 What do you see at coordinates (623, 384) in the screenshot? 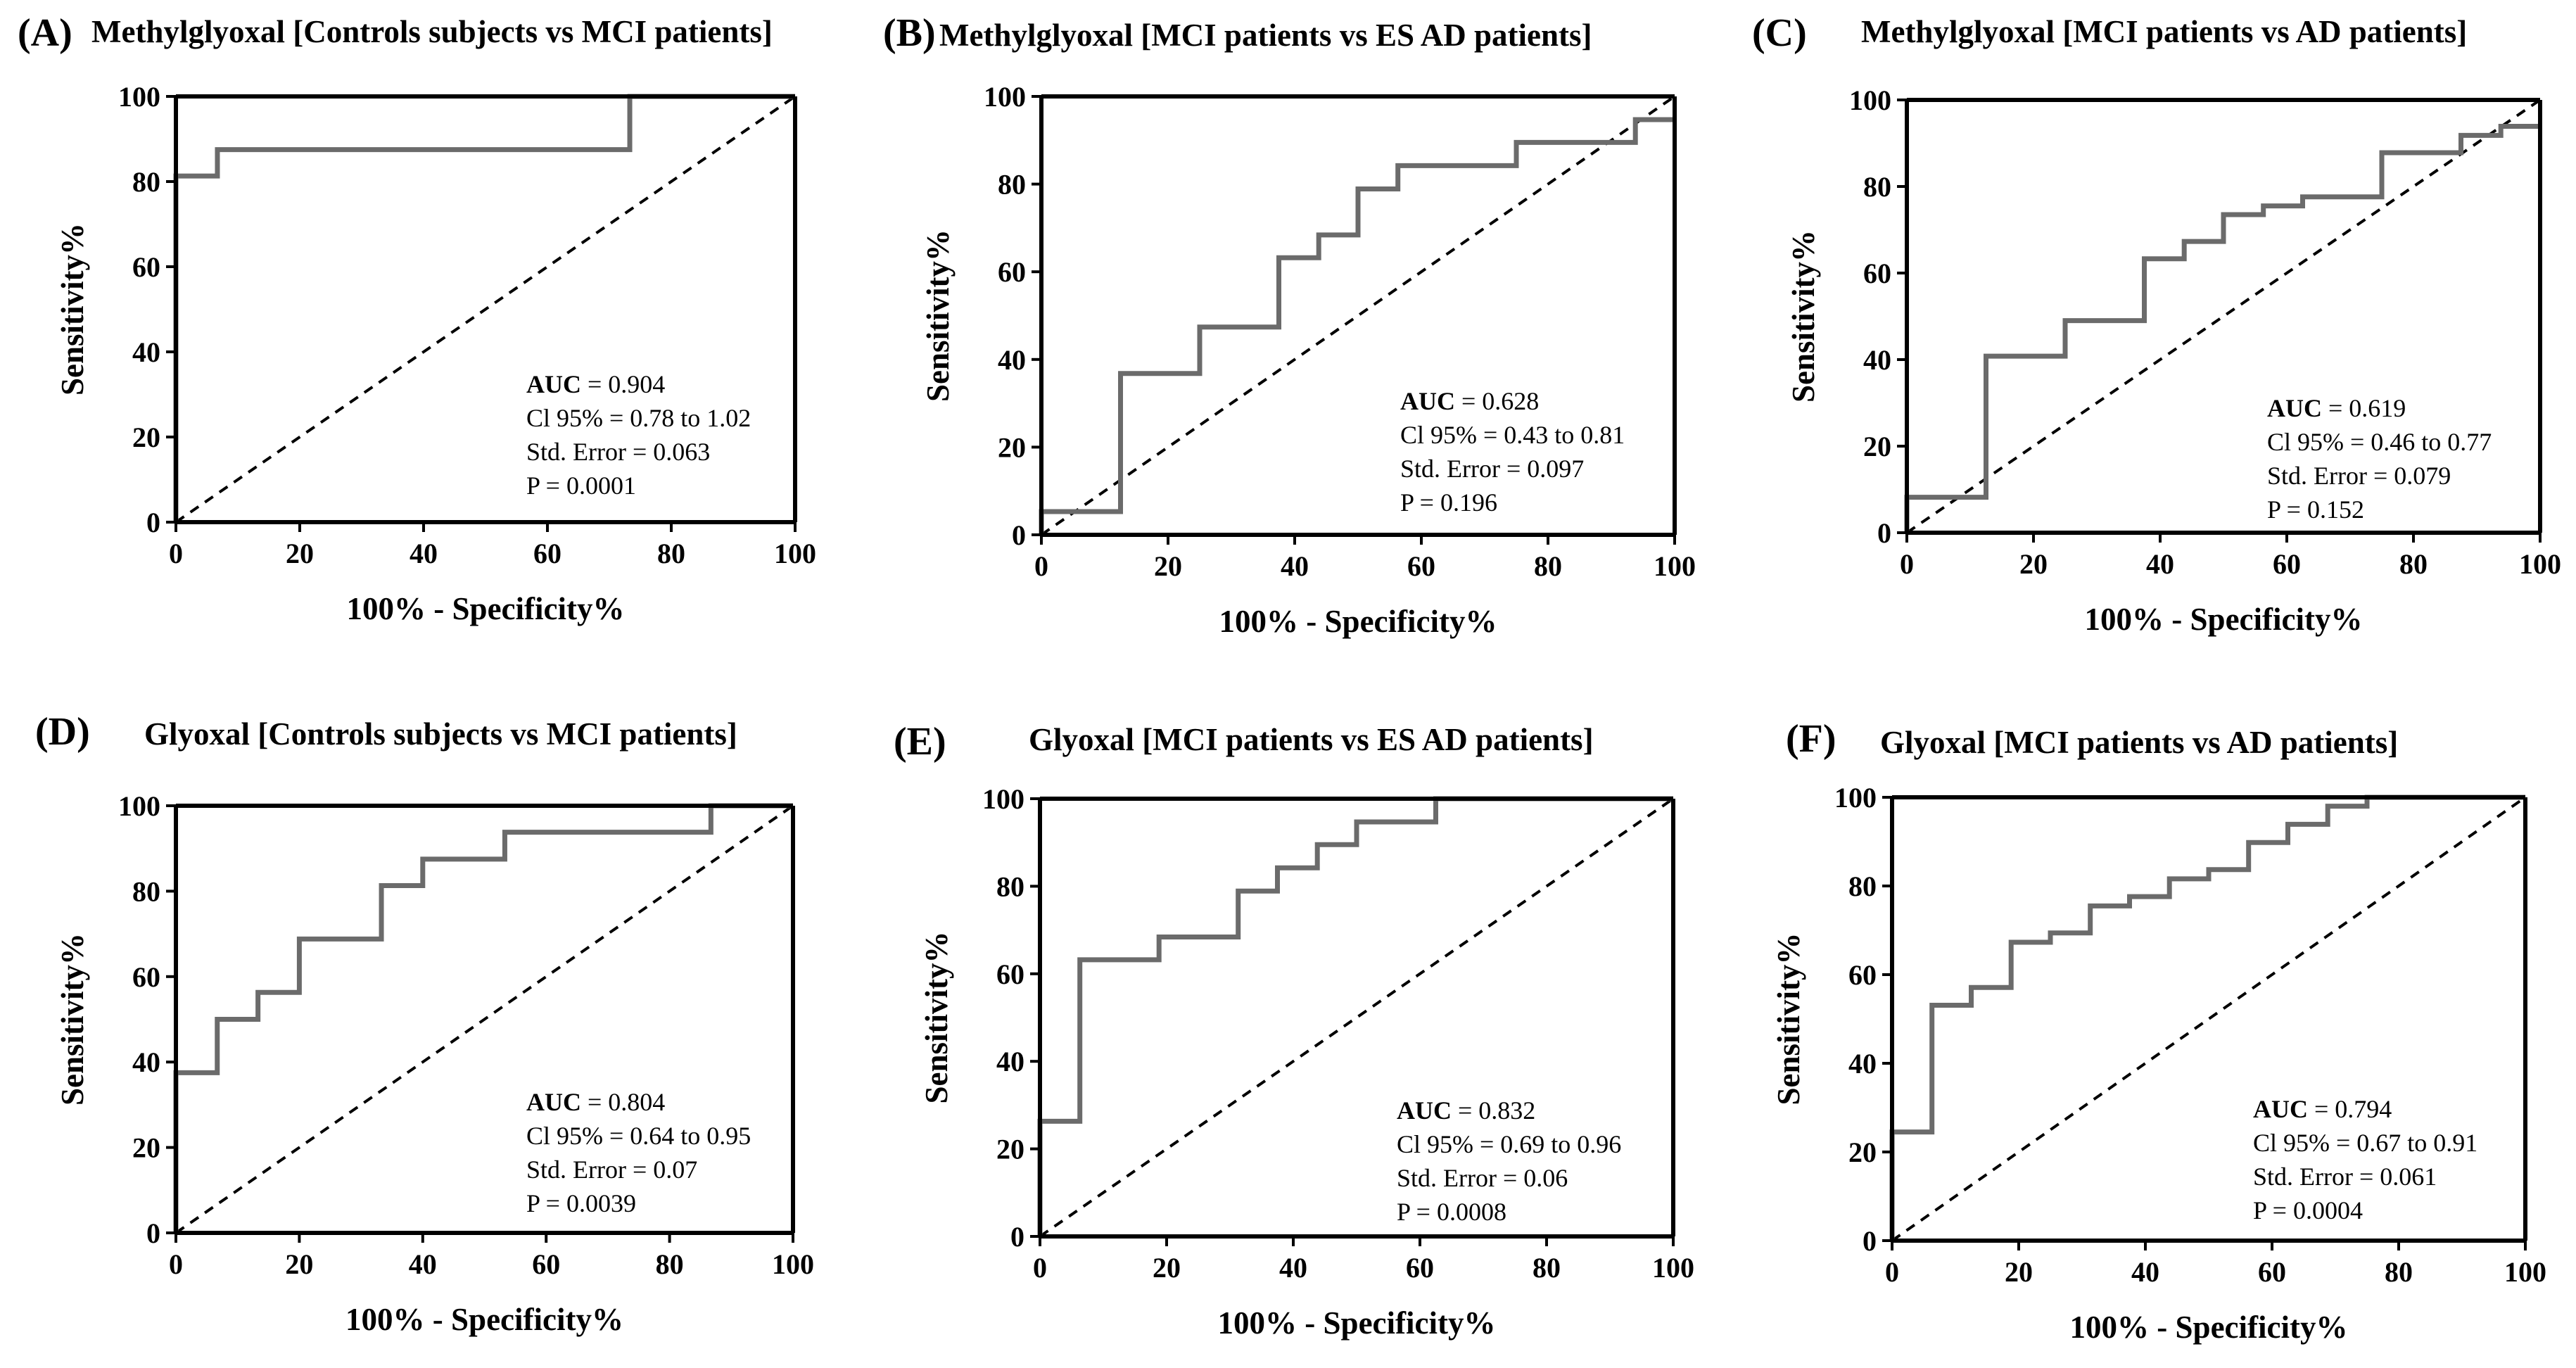
I see `auc-value: = 0.904` at bounding box center [623, 384].